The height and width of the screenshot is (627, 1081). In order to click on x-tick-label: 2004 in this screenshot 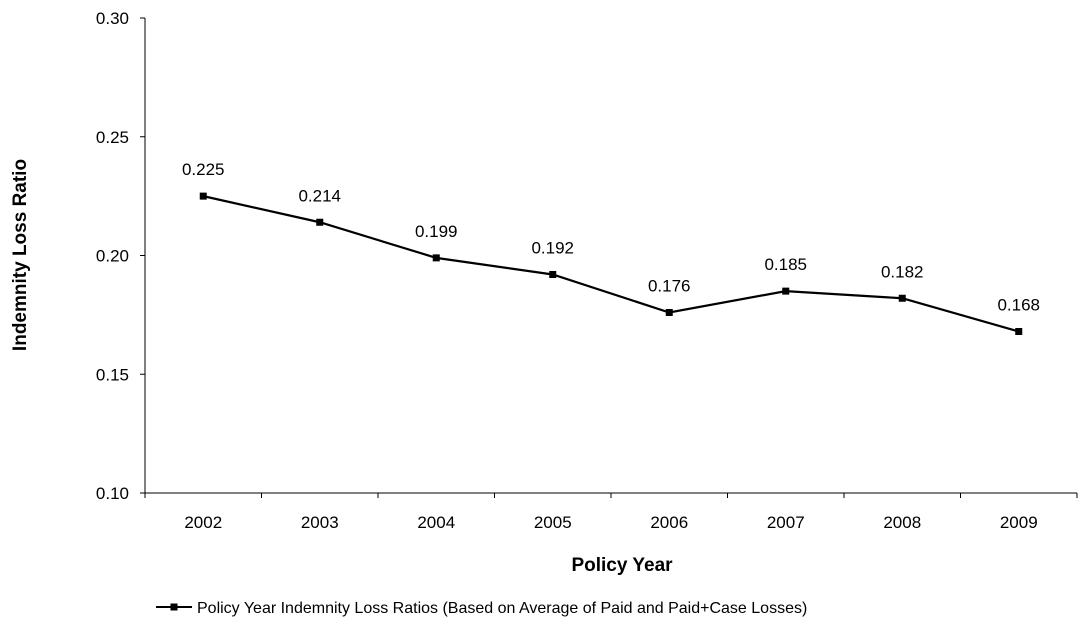, I will do `click(436, 522)`.